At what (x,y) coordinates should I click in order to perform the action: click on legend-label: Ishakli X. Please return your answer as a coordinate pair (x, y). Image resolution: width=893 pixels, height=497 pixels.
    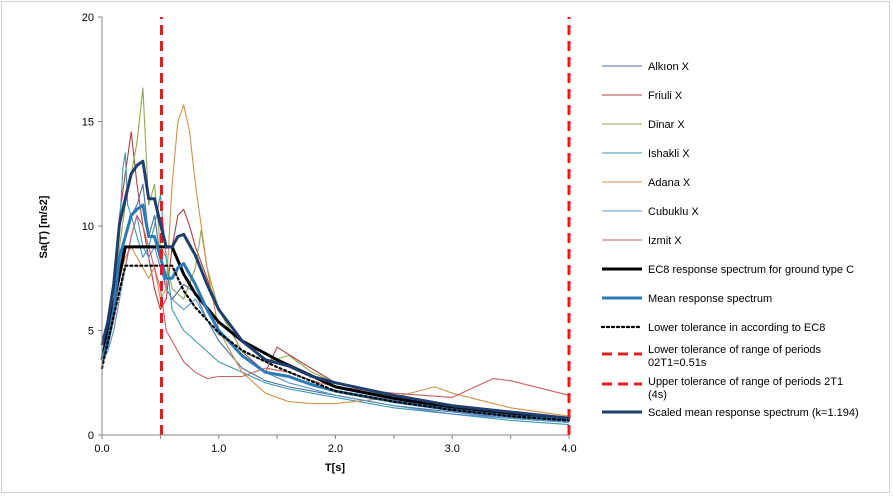
    Looking at the image, I should click on (669, 154).